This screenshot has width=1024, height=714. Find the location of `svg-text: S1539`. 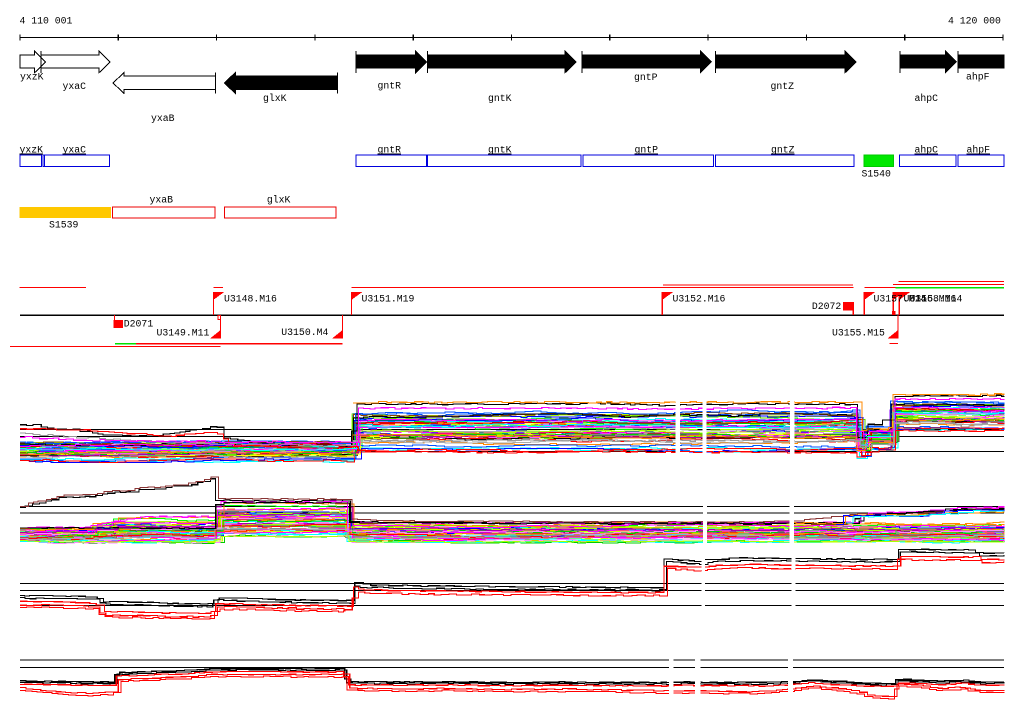

svg-text: S1539 is located at coordinates (64, 225).